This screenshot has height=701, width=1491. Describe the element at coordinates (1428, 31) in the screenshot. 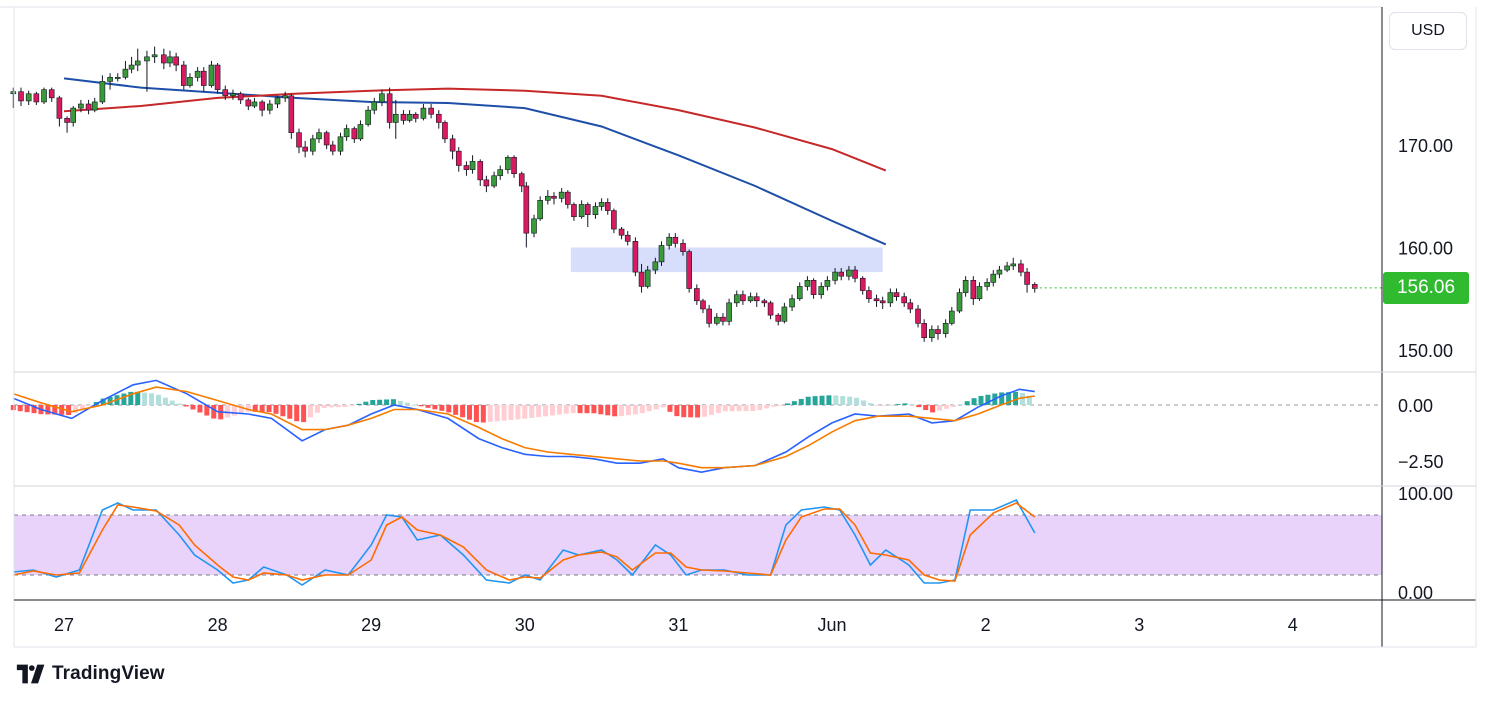

I see `currency-button: USD` at that location.